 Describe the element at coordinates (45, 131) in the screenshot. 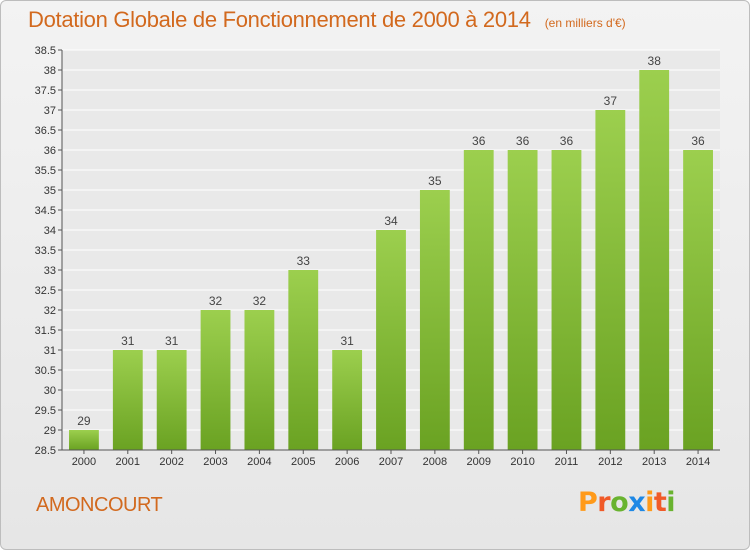

I see `y-tick-label: 36.5` at that location.